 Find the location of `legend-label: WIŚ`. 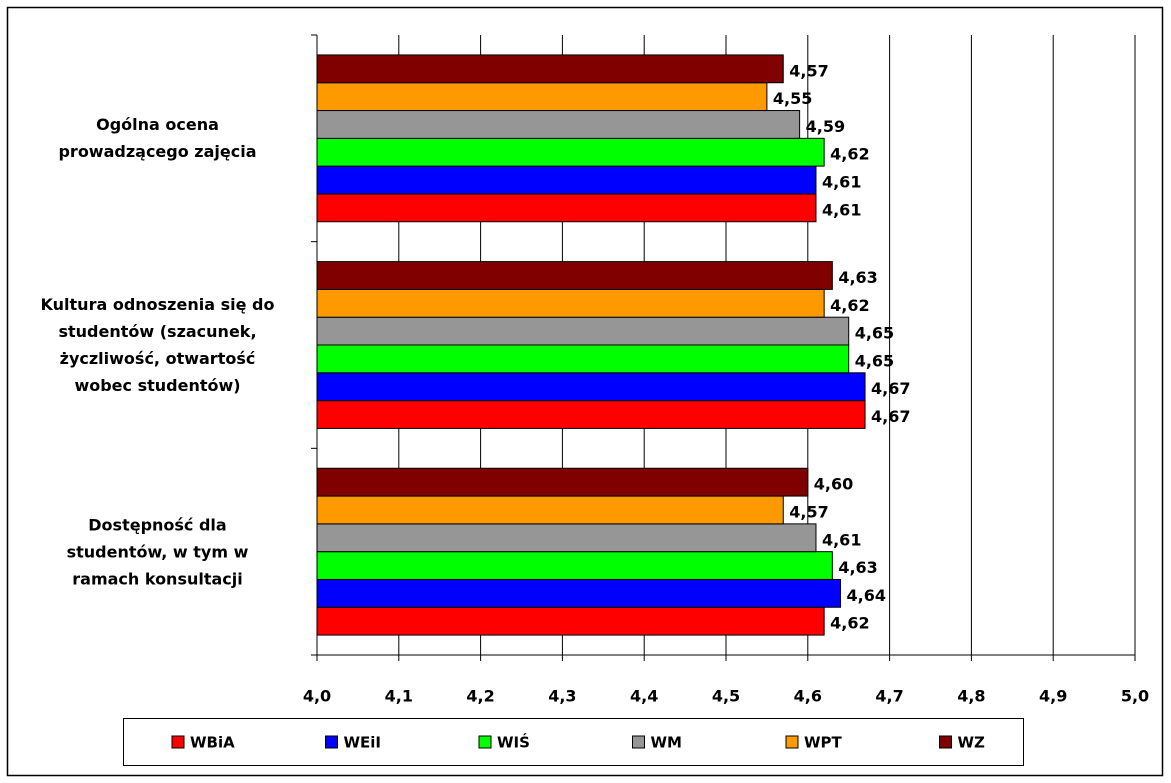

legend-label: WIŚ is located at coordinates (513, 742).